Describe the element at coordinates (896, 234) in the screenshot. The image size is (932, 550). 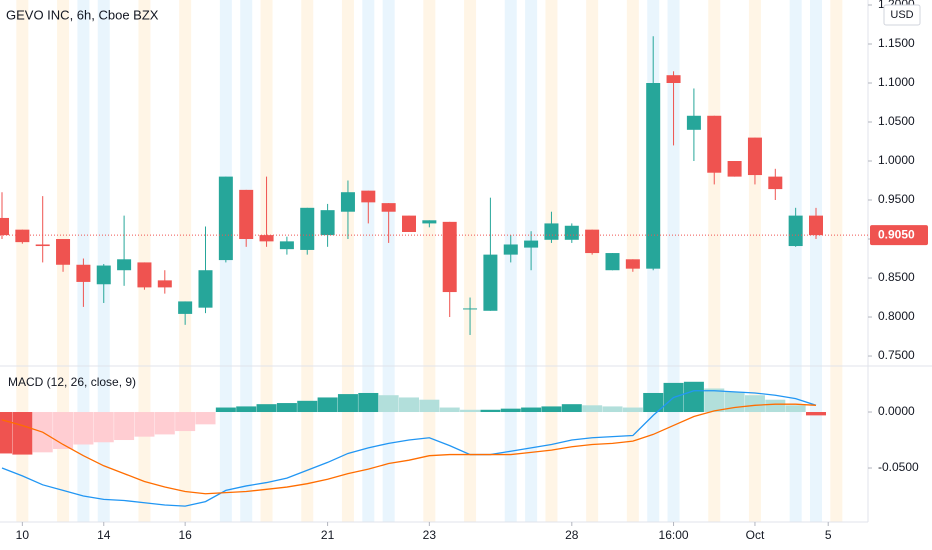
I see `last-price-label: 0.9050` at that location.